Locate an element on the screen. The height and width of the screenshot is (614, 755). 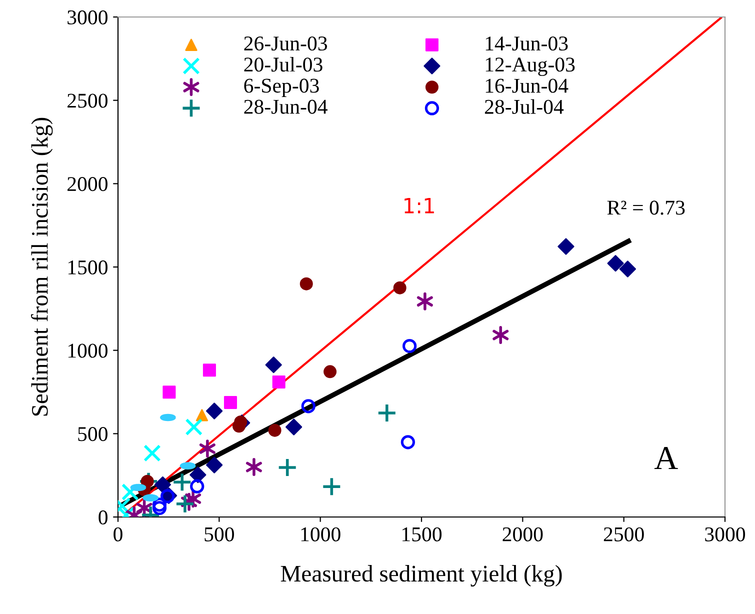
x-tick-label: 2000 is located at coordinates (522, 534).